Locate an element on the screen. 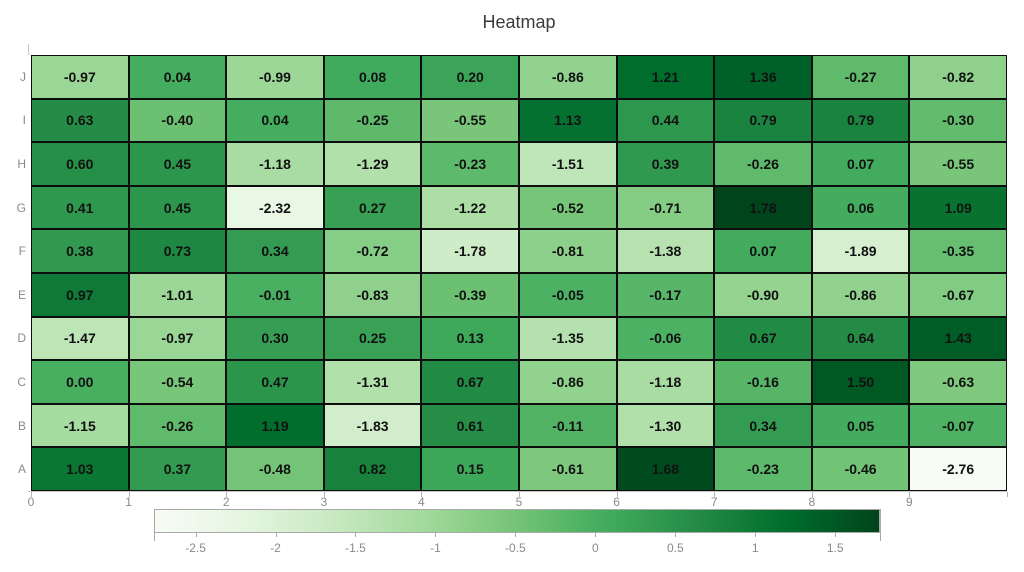  heatmap-cell: -2.76 is located at coordinates (958, 469).